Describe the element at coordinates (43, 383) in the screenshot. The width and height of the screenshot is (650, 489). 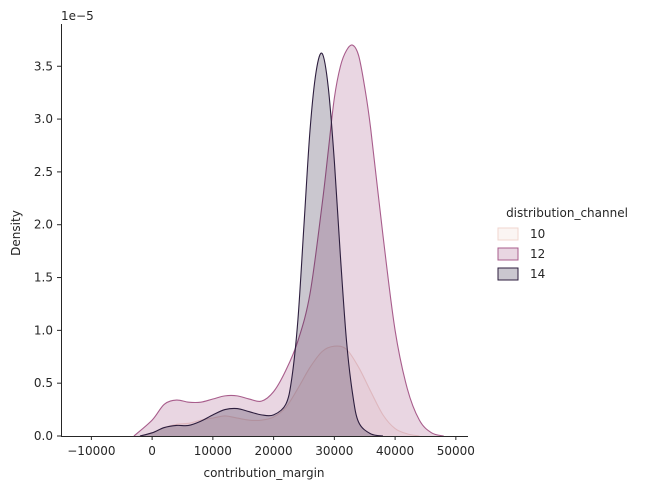
I see `y-tick-label: 0.5` at that location.